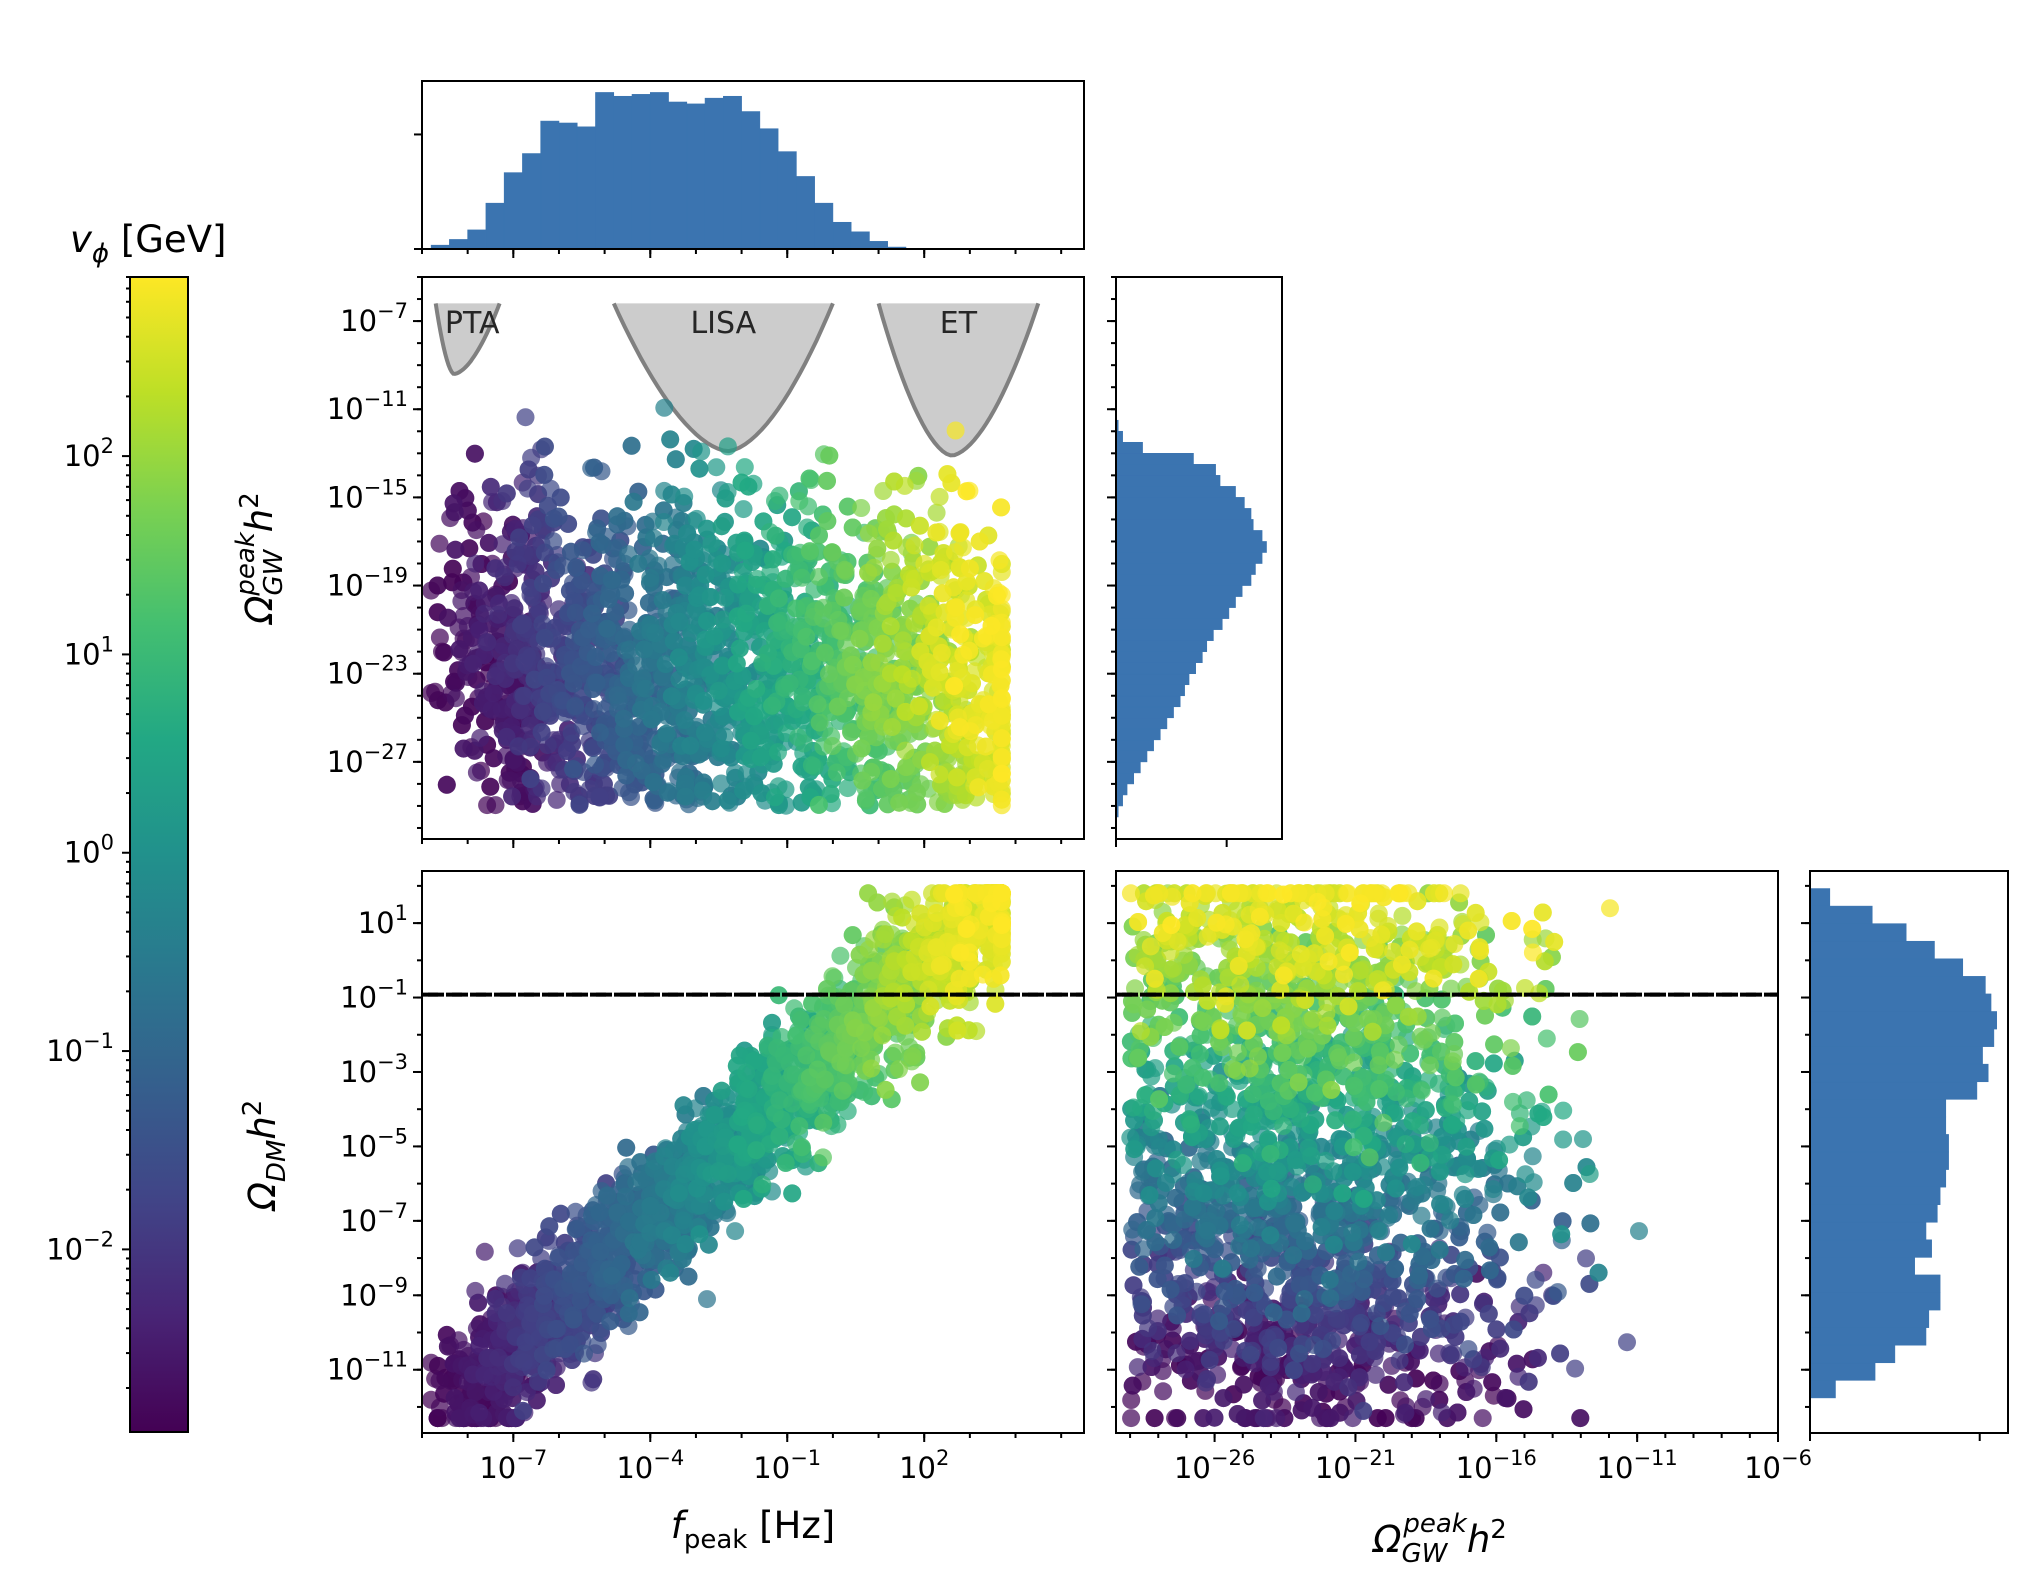  What do you see at coordinates (958, 380) in the screenshot?
I see `detector-curve` at bounding box center [958, 380].